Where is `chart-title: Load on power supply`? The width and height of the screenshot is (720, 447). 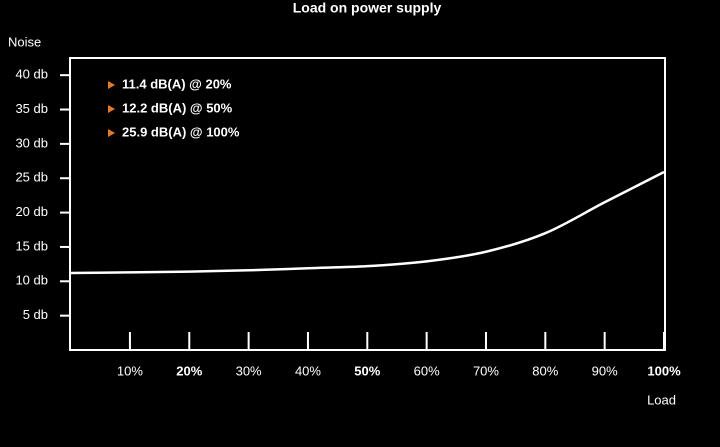
chart-title: Load on power supply is located at coordinates (367, 8).